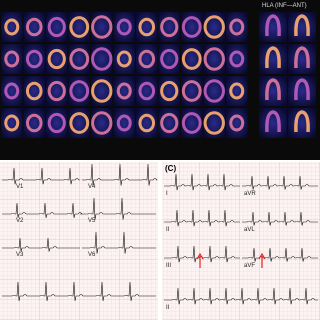 Image resolution: width=320 pixels, height=320 pixels. What do you see at coordinates (168, 266) in the screenshot?
I see `lead-label: III` at bounding box center [168, 266].